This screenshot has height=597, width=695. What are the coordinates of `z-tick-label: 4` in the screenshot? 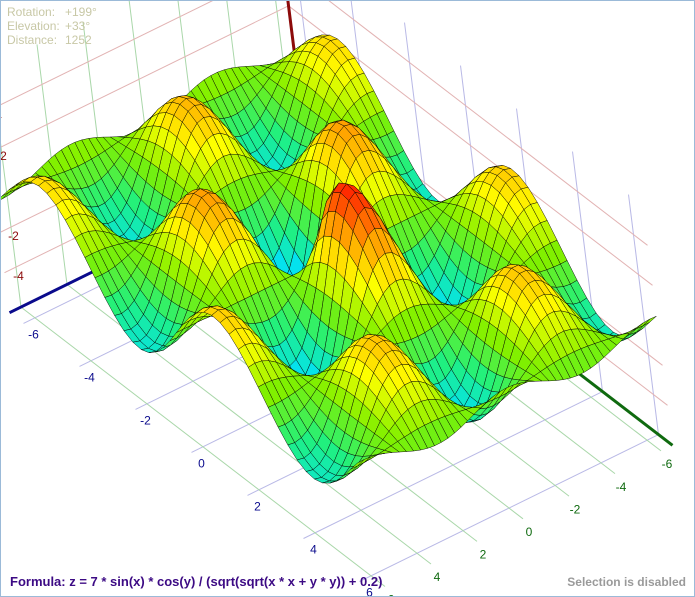 It's located at (1, 116).